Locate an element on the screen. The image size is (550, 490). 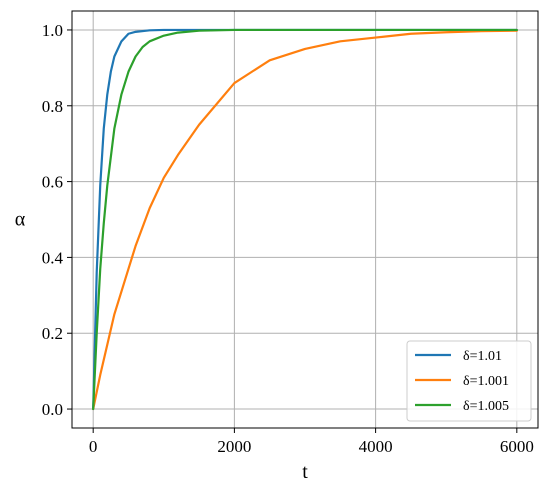
x-tick-label: 2000 is located at coordinates (234, 446).